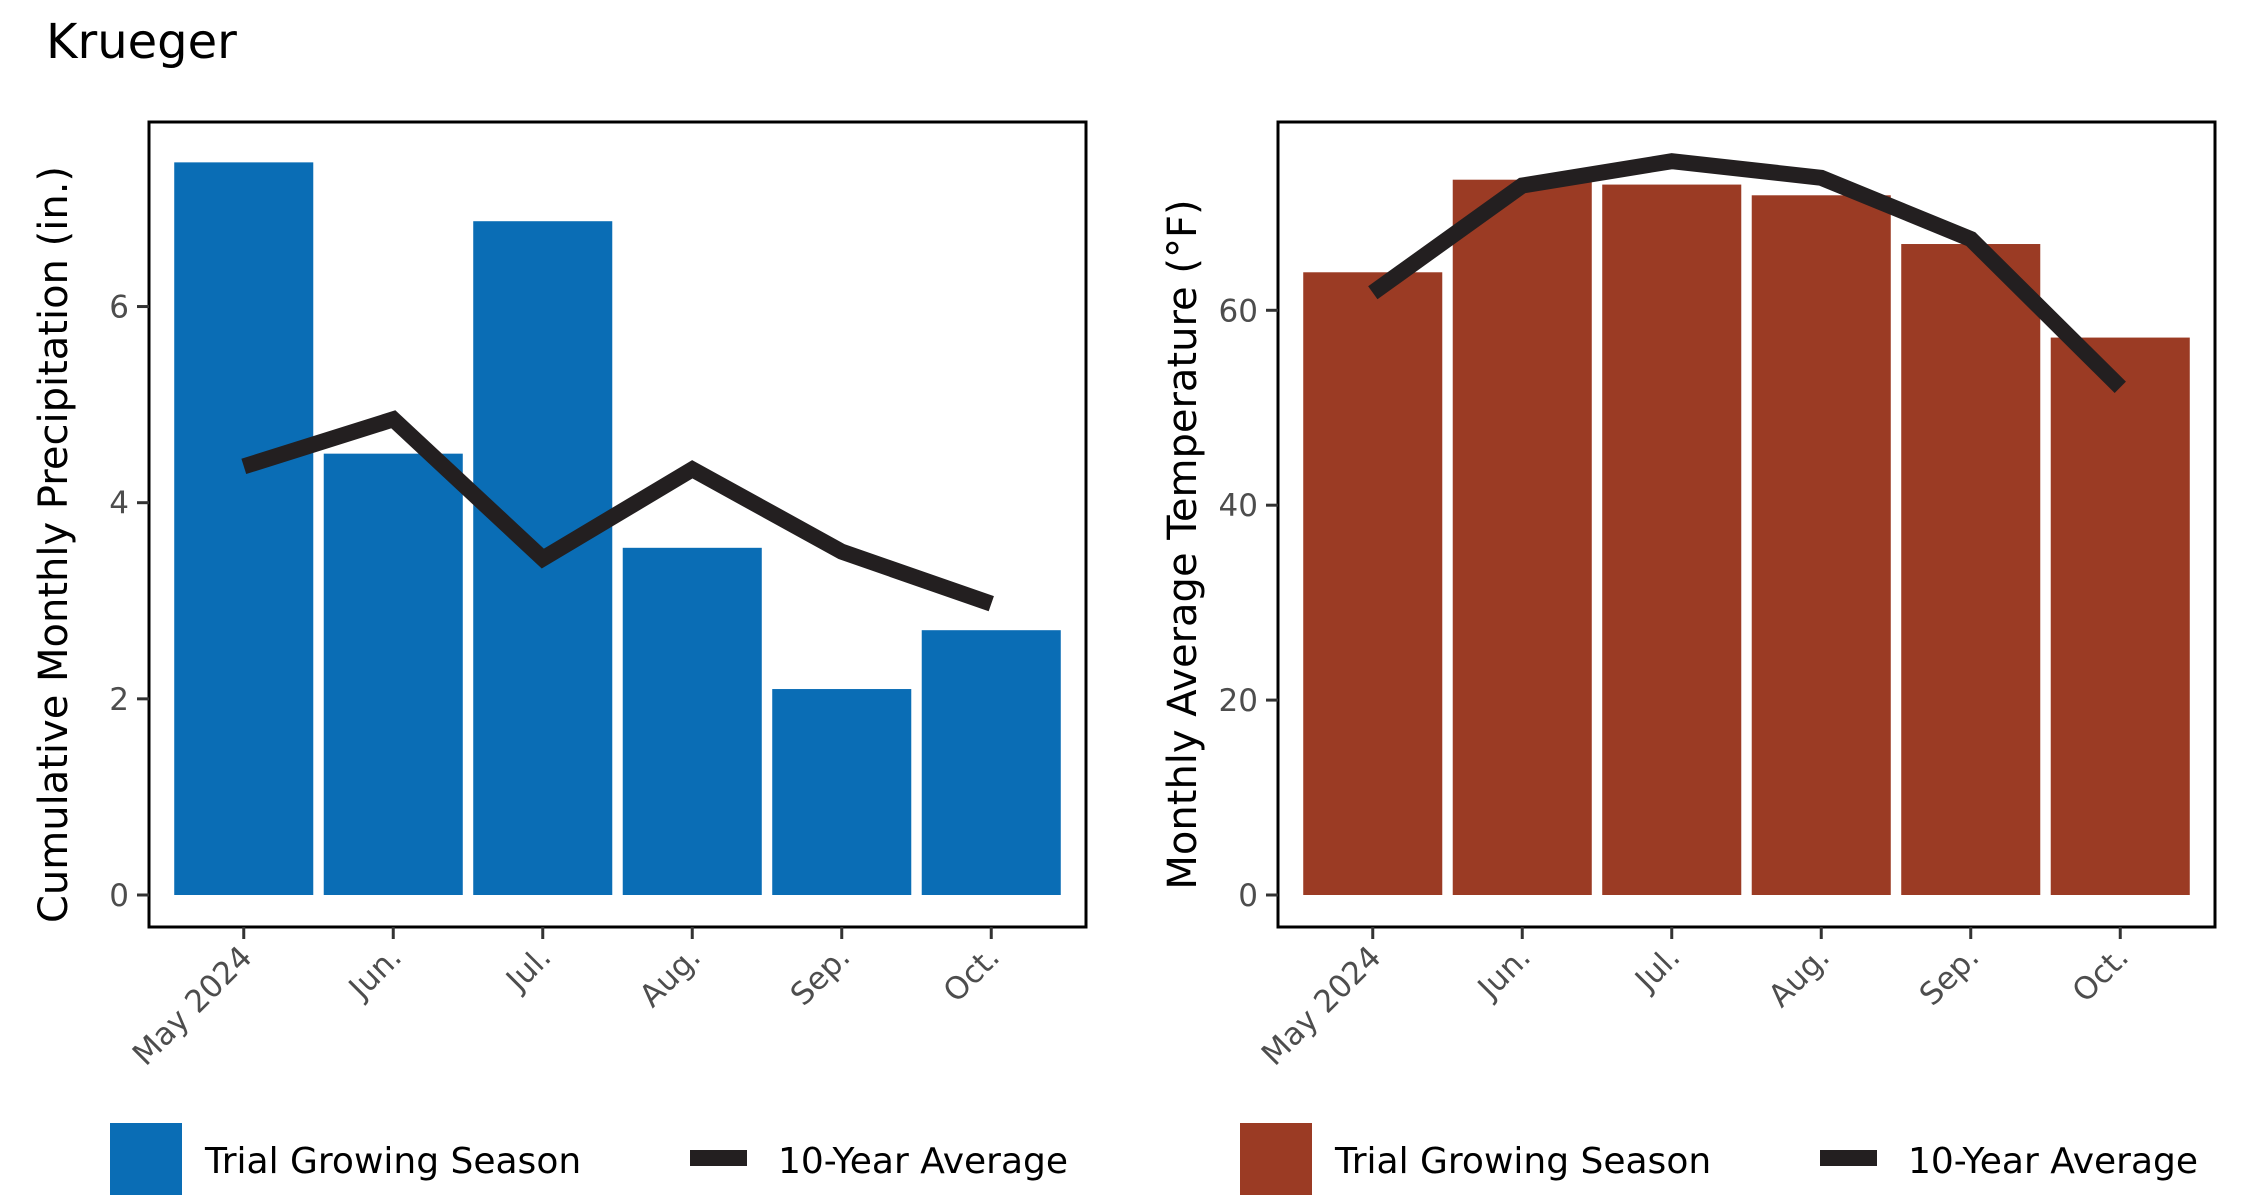  Describe the element at coordinates (141, 42) in the screenshot. I see `figure-title: Krueger` at that location.